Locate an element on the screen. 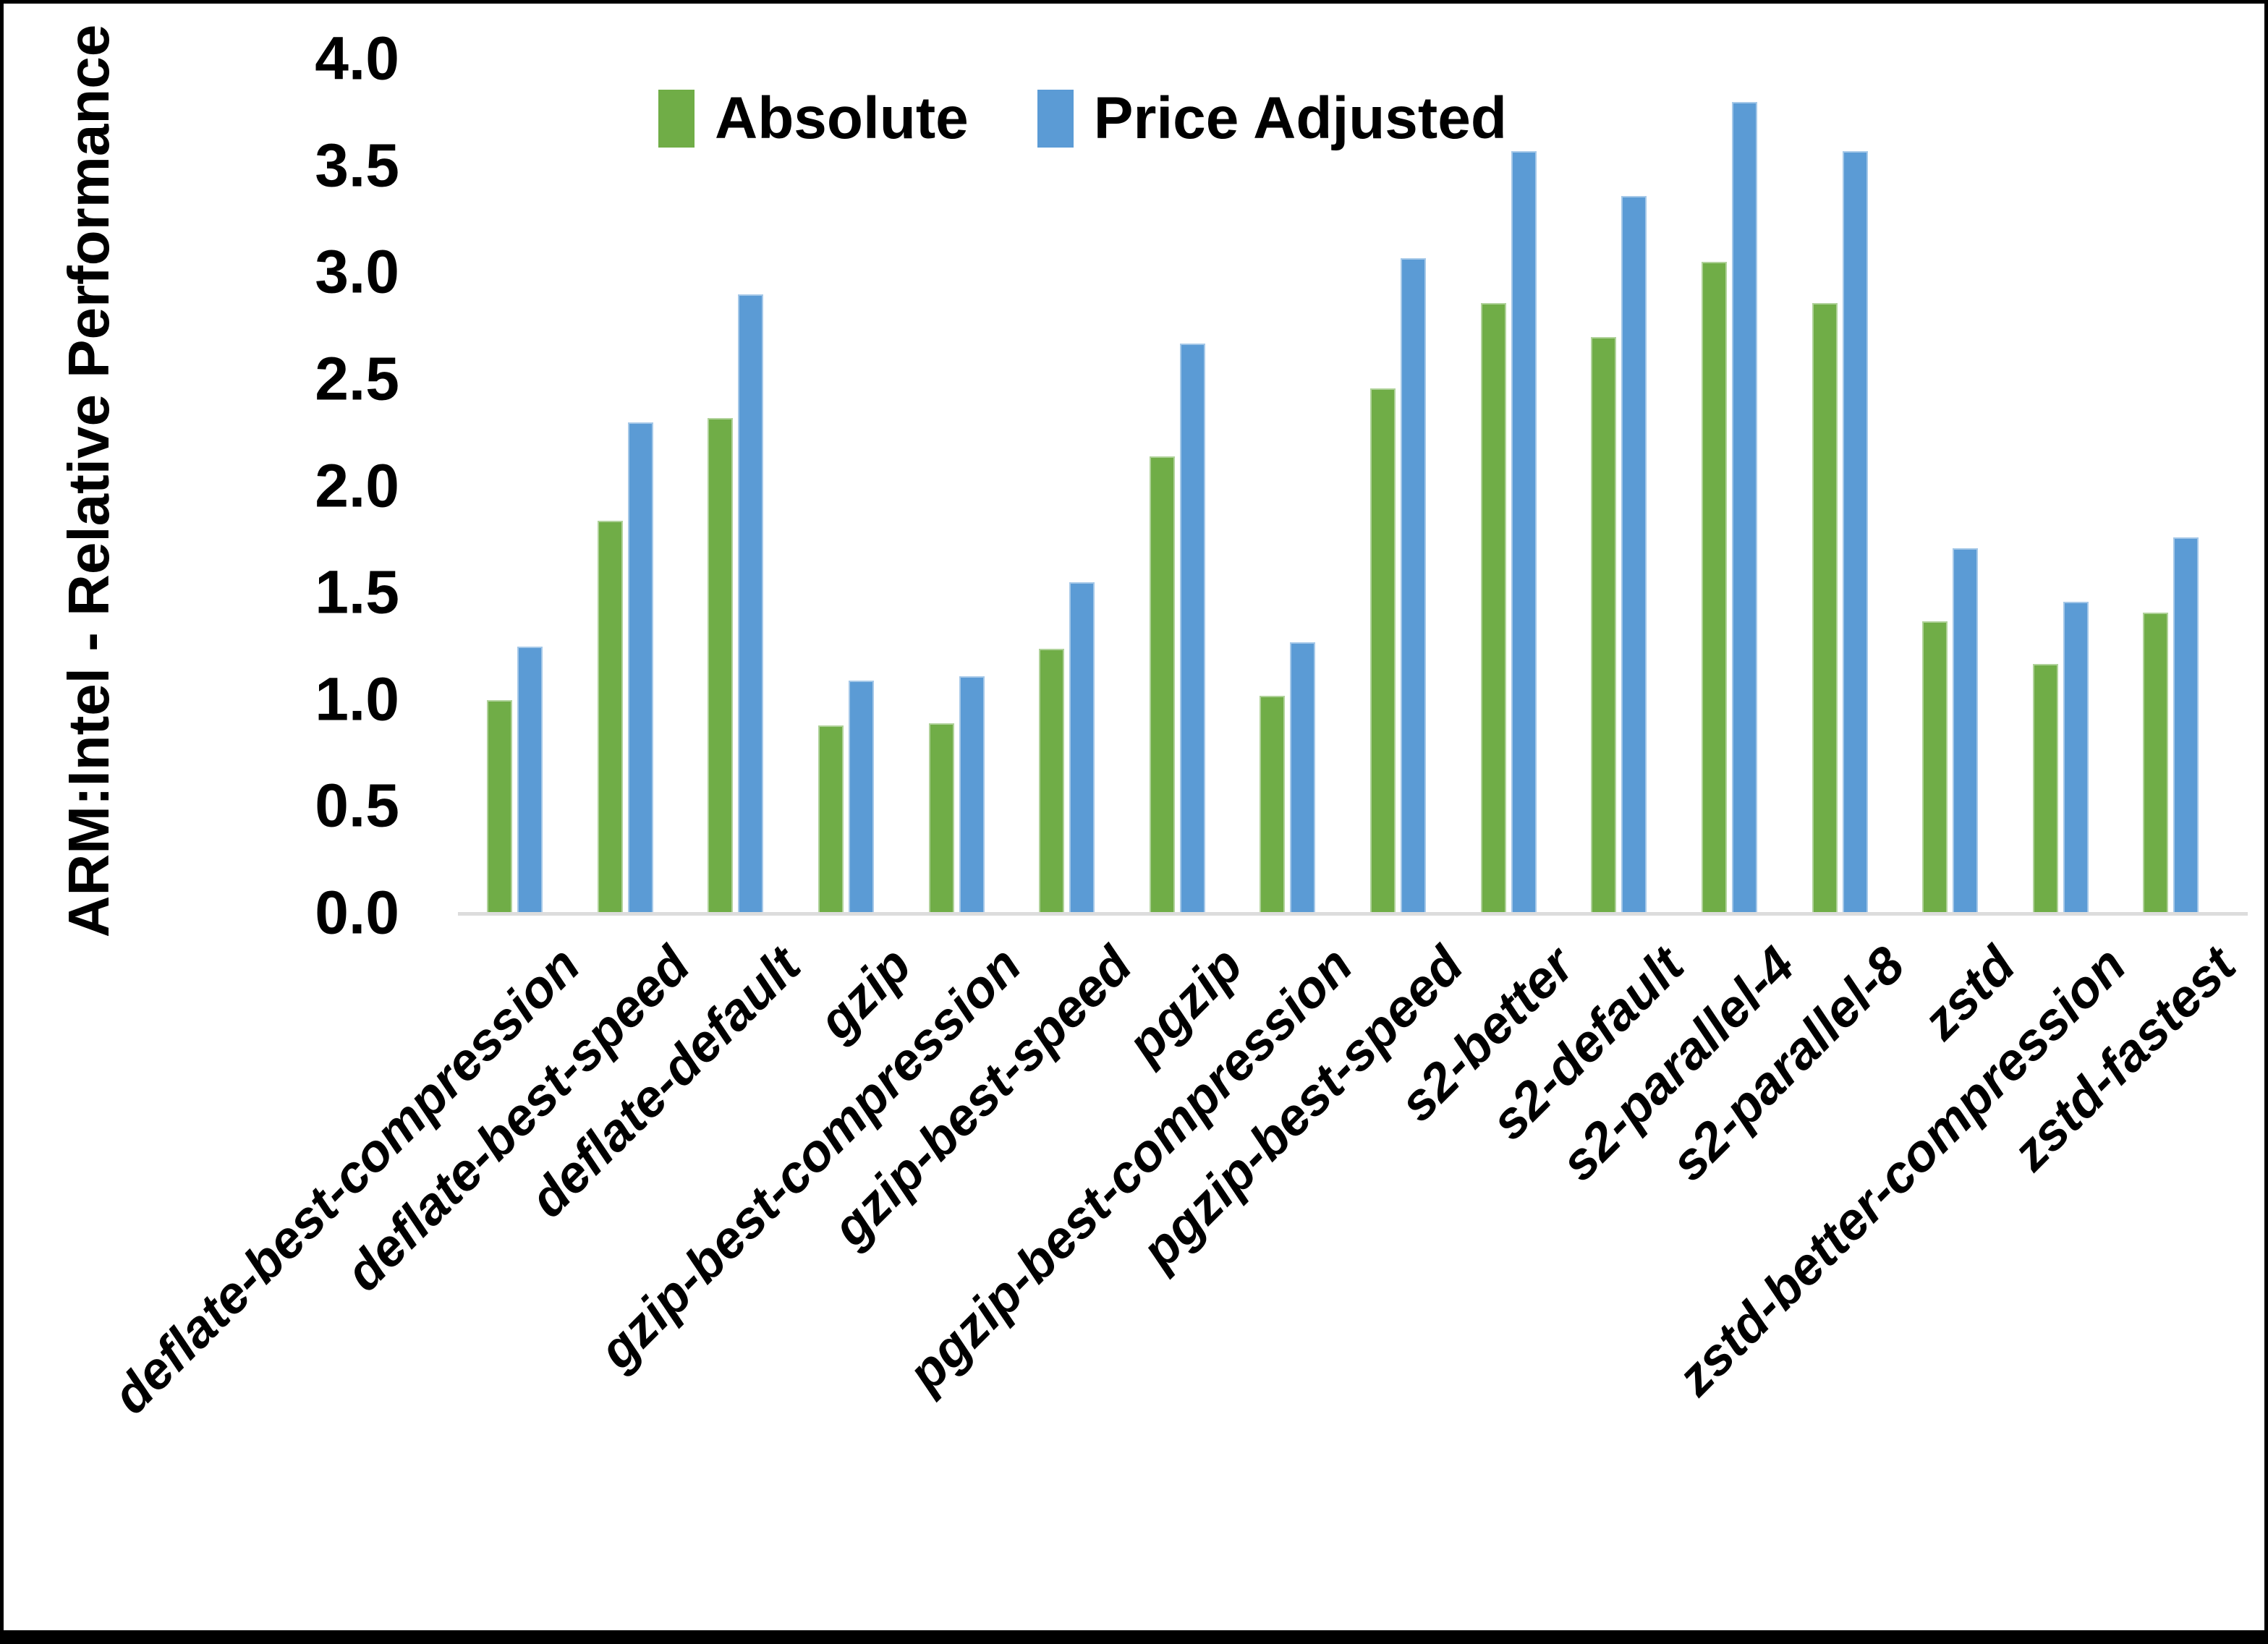 The image size is (2268, 1644). y-tick-3.0: 3.0 is located at coordinates (357, 271).